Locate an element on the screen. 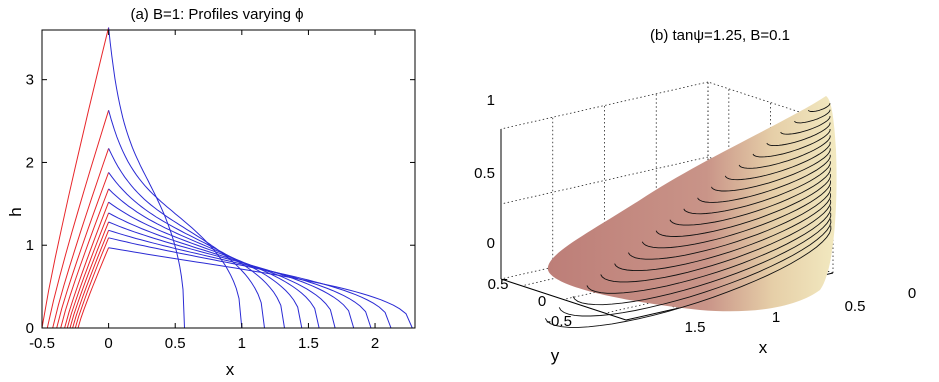  b-xtick-label-1: 0.5 is located at coordinates (855, 306).